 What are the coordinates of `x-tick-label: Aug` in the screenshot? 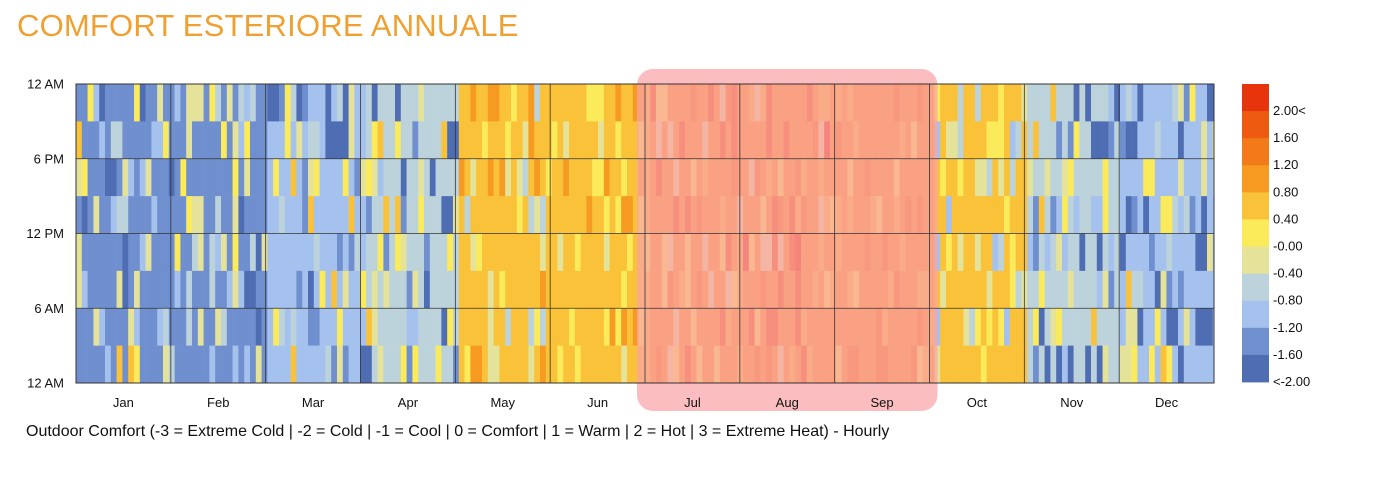 It's located at (787, 402).